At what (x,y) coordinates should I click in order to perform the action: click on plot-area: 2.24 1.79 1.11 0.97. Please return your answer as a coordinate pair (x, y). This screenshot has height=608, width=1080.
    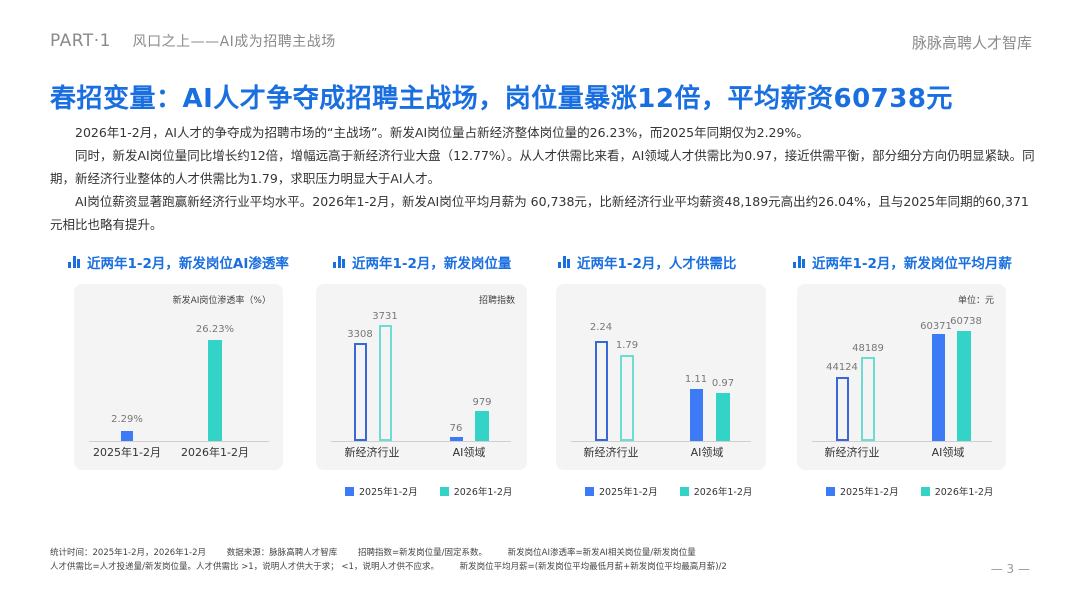
    Looking at the image, I should click on (661, 381).